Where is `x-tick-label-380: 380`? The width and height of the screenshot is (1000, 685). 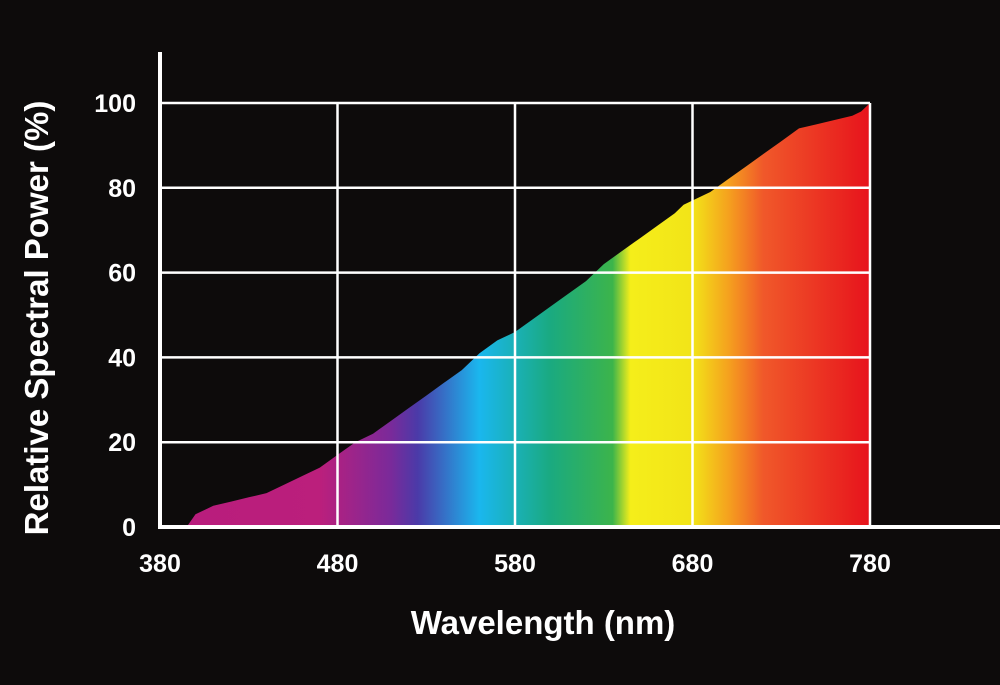
x-tick-label-380: 380 is located at coordinates (160, 564).